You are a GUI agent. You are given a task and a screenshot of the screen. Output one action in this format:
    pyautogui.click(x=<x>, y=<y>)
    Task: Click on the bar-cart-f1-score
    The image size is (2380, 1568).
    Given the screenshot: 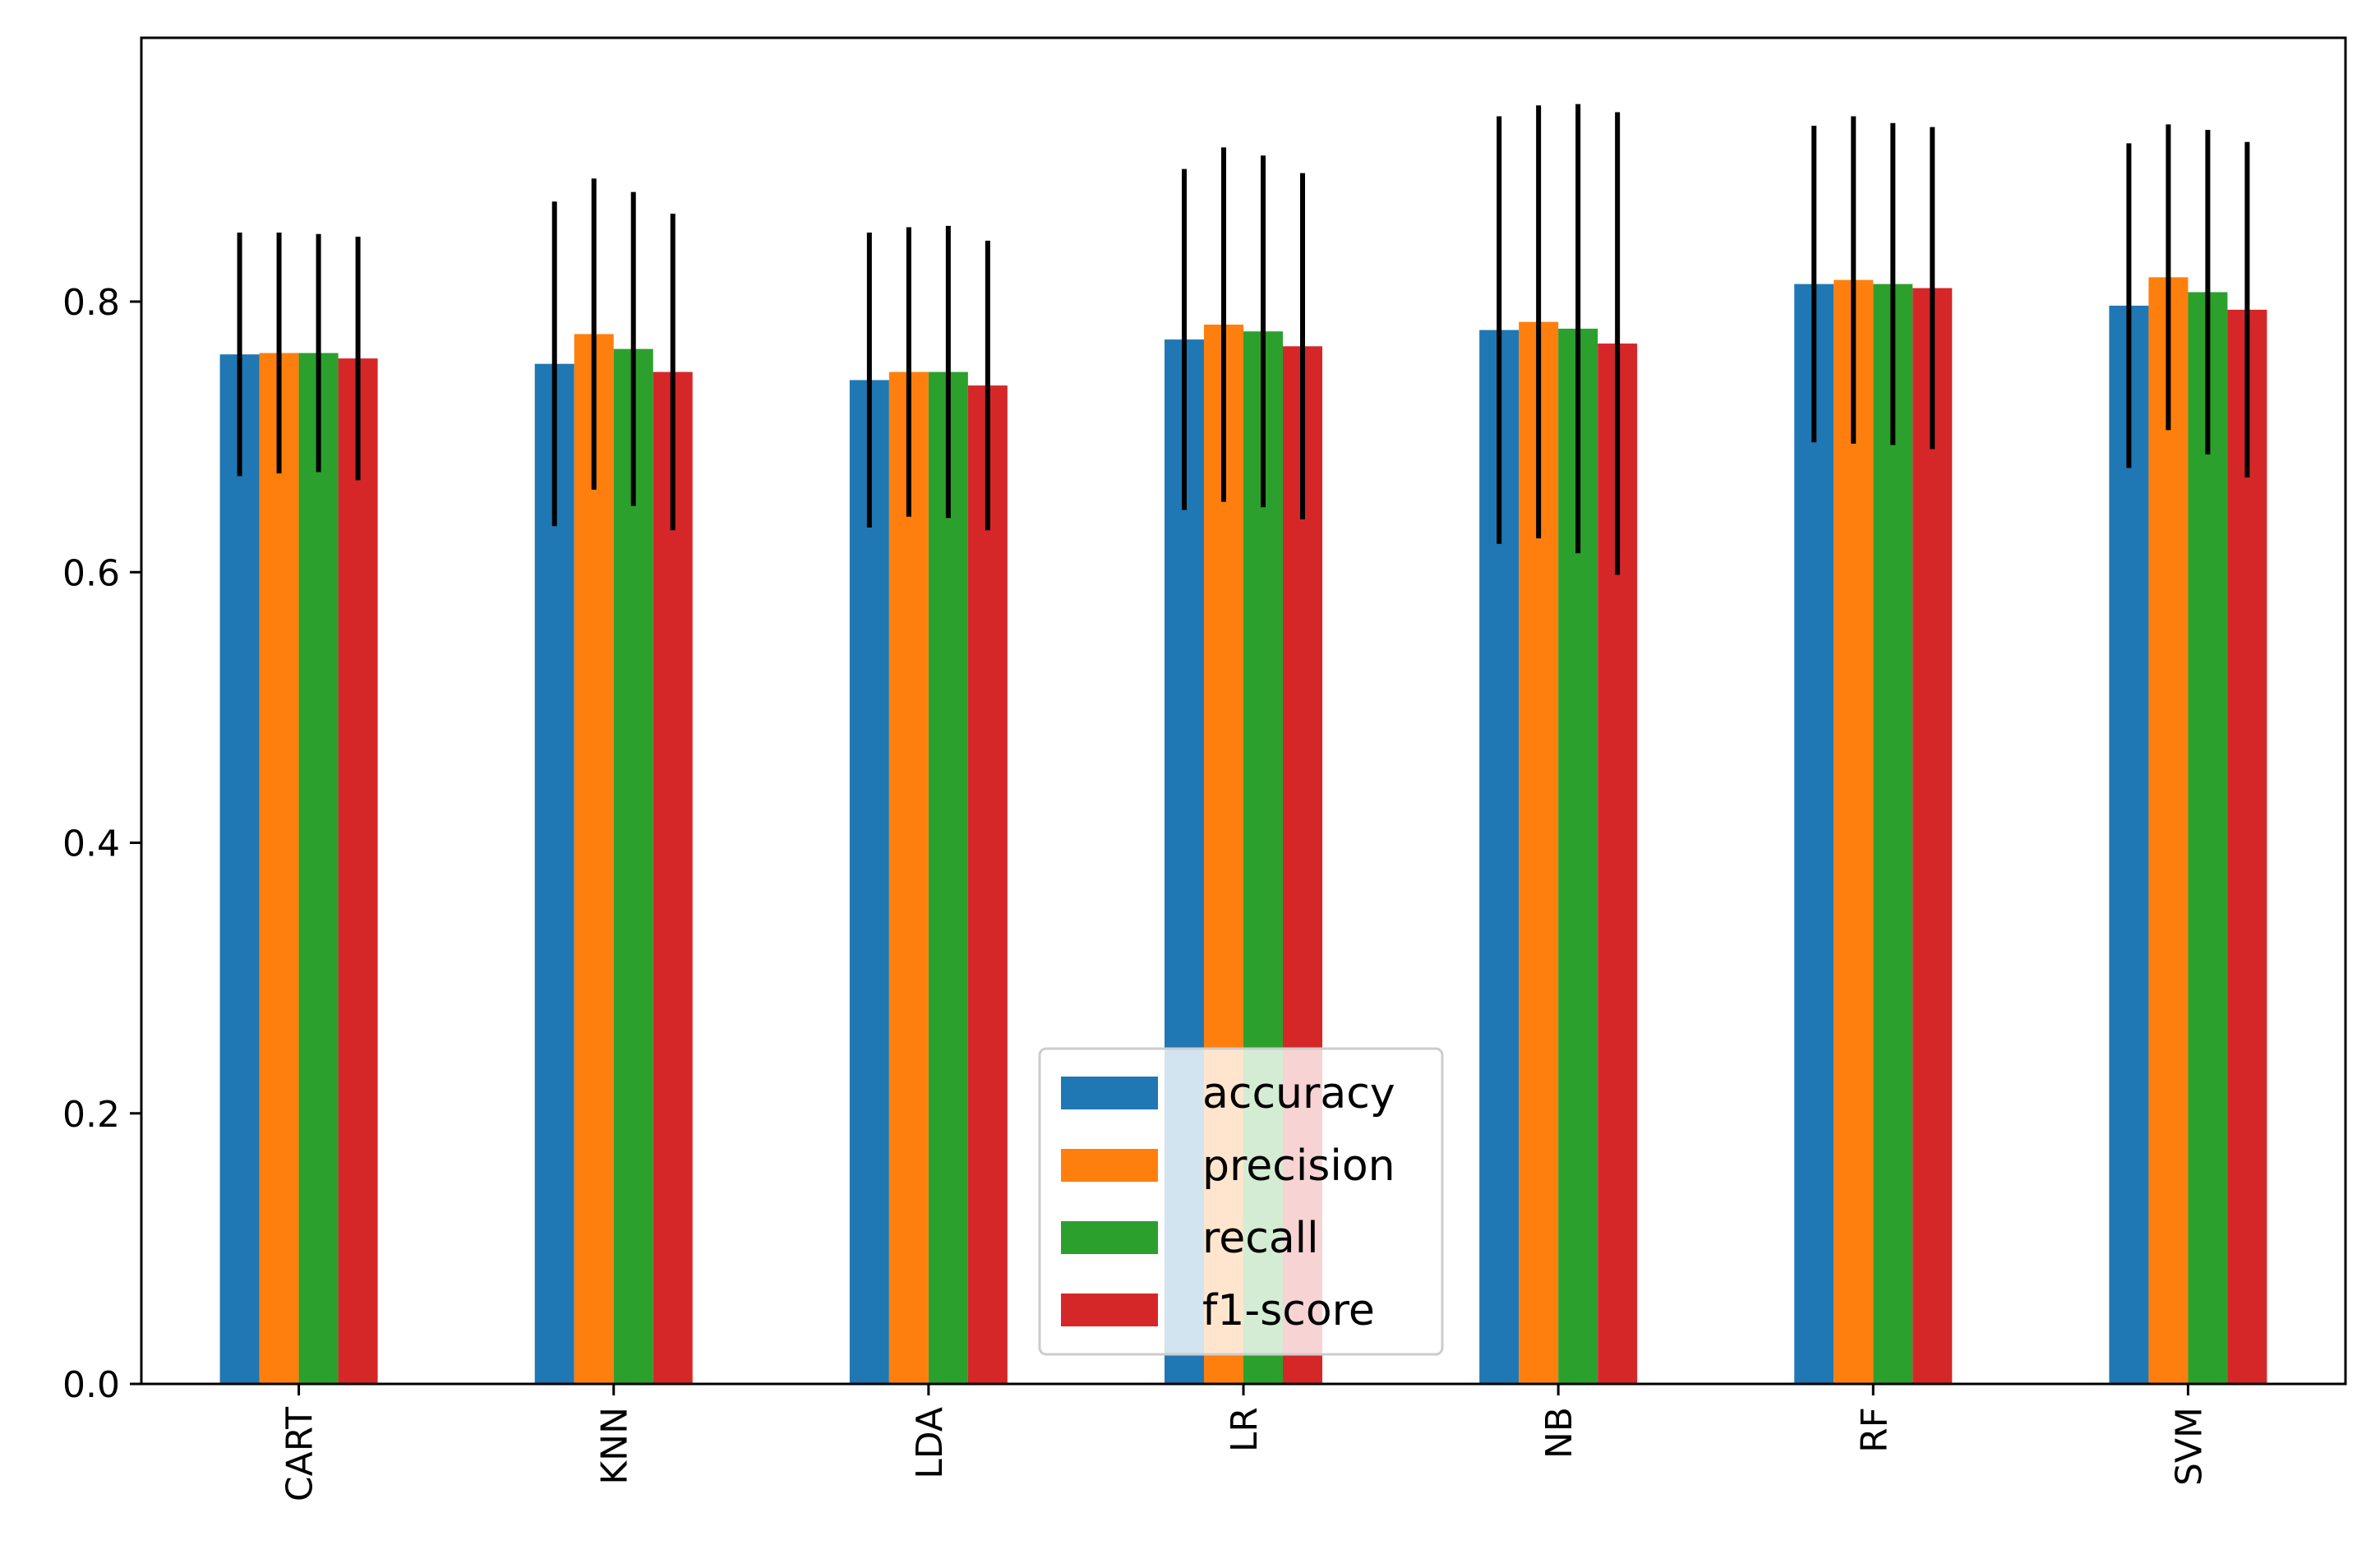 What is the action you would take?
    pyautogui.click(x=358, y=871)
    